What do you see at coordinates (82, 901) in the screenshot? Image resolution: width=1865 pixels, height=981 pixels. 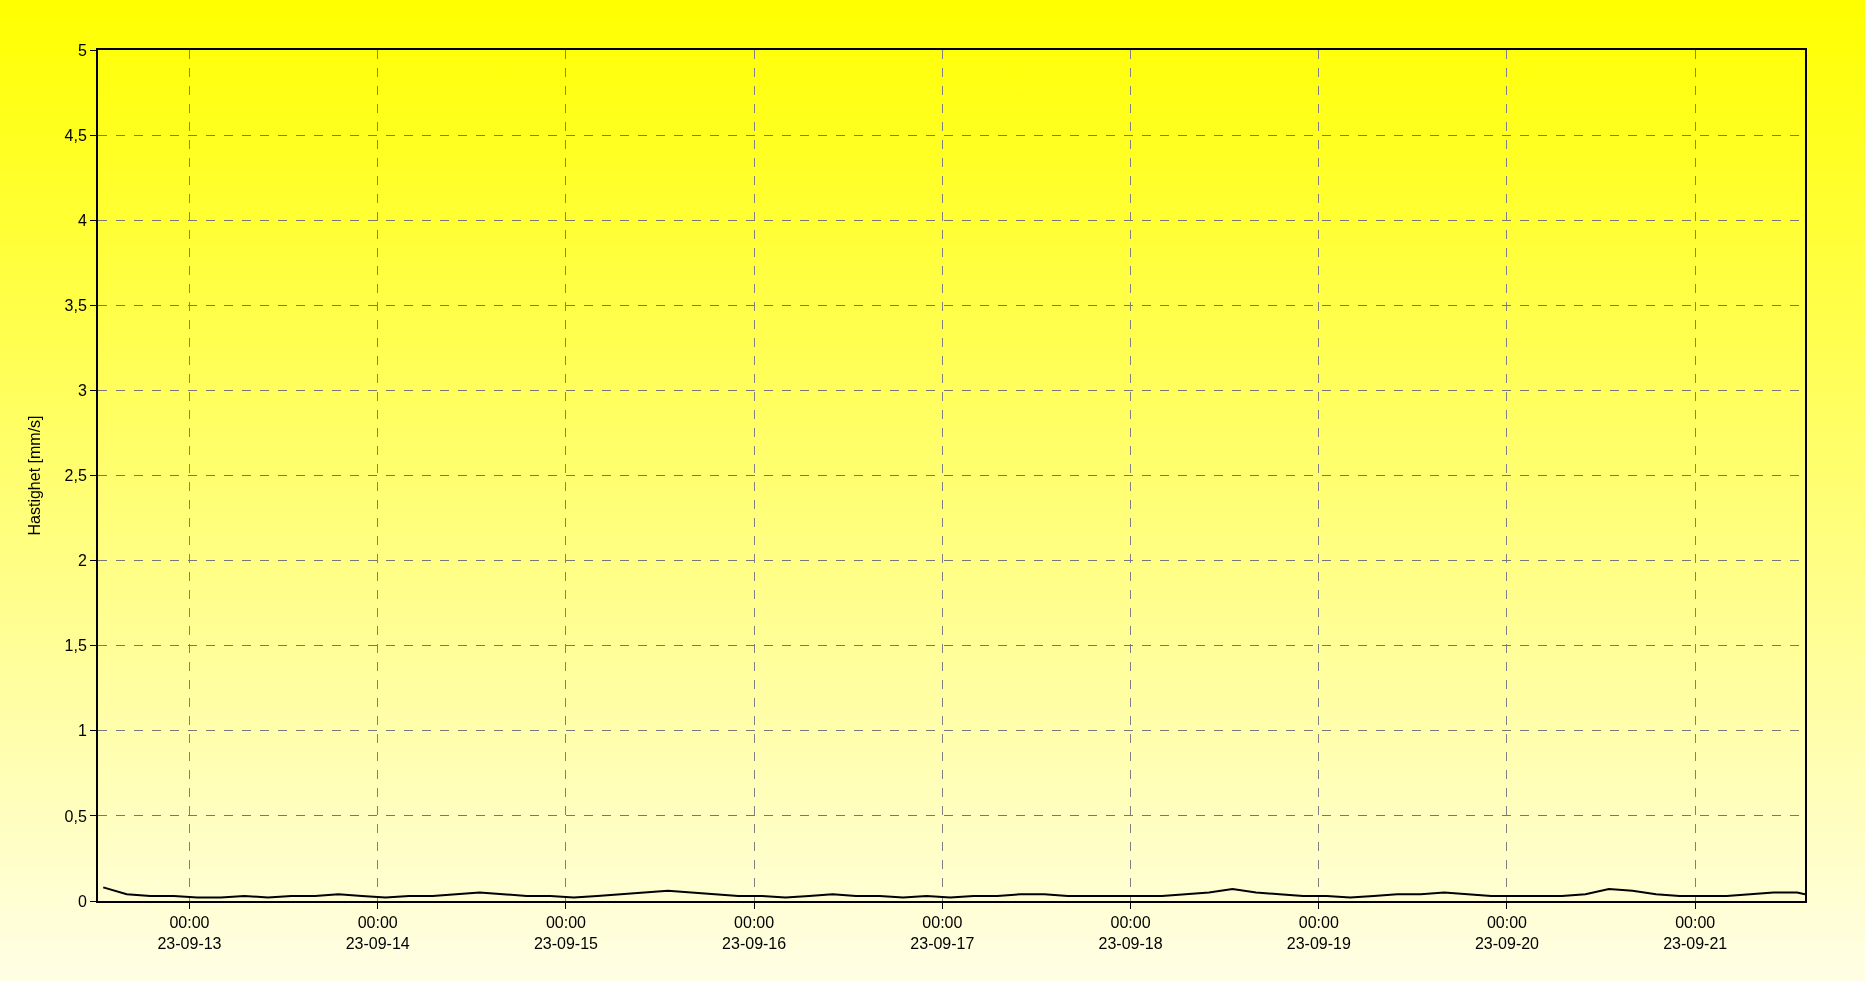 I see `y-tick-label: 0` at bounding box center [82, 901].